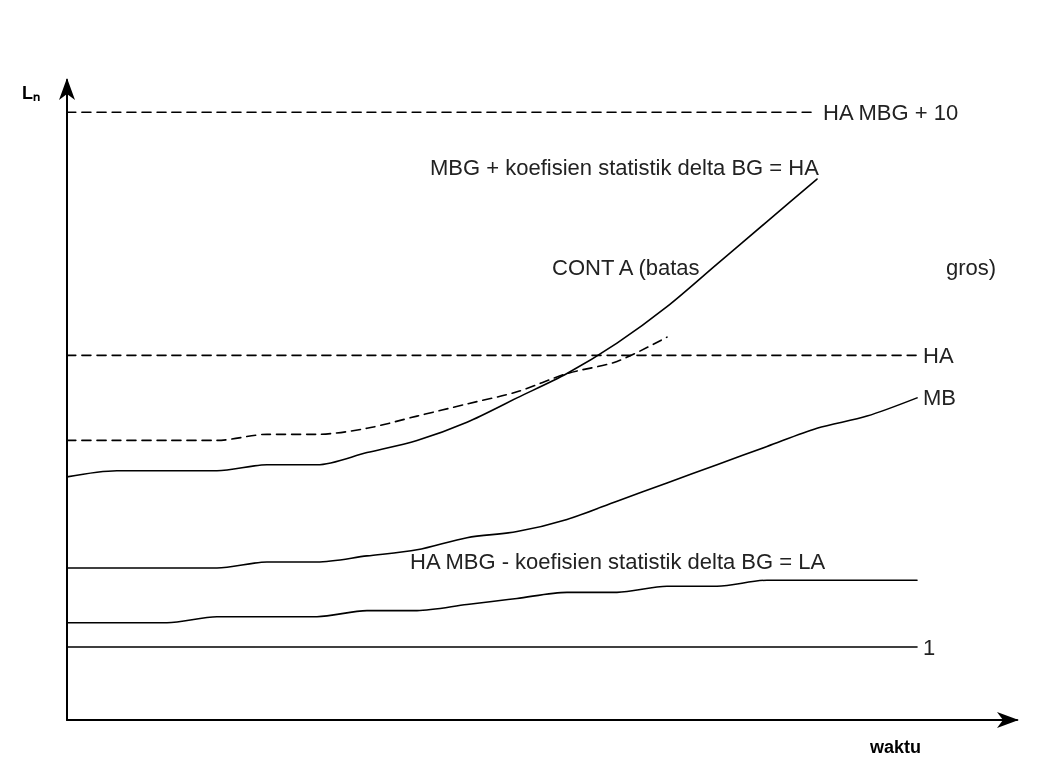  I want to click on y-axis-title: Lₙ, so click(31, 93).